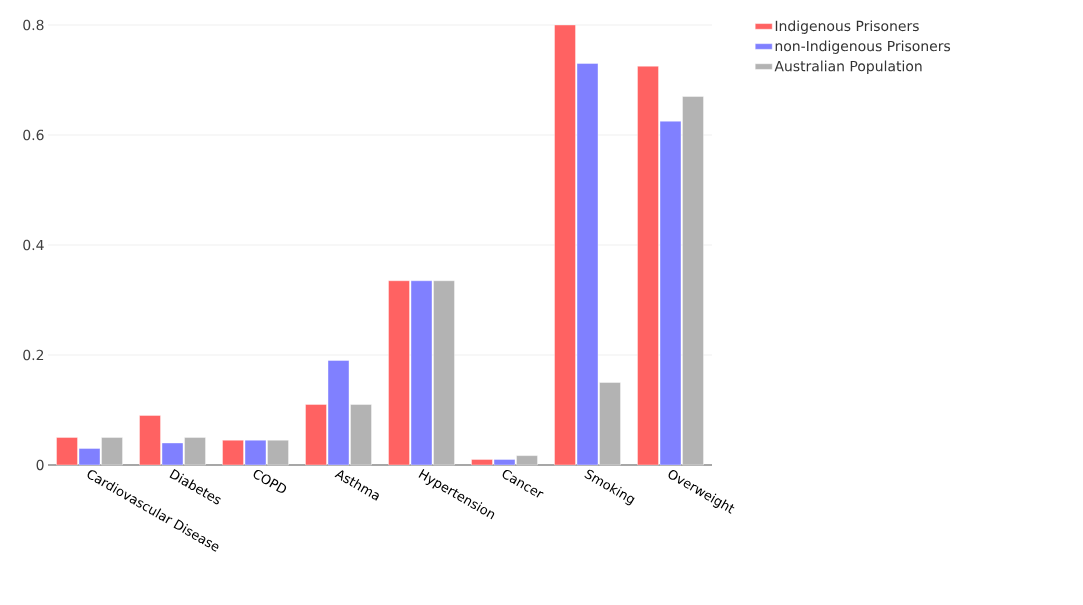  What do you see at coordinates (33, 245) in the screenshot?
I see `y-tick-label: 0.4` at bounding box center [33, 245].